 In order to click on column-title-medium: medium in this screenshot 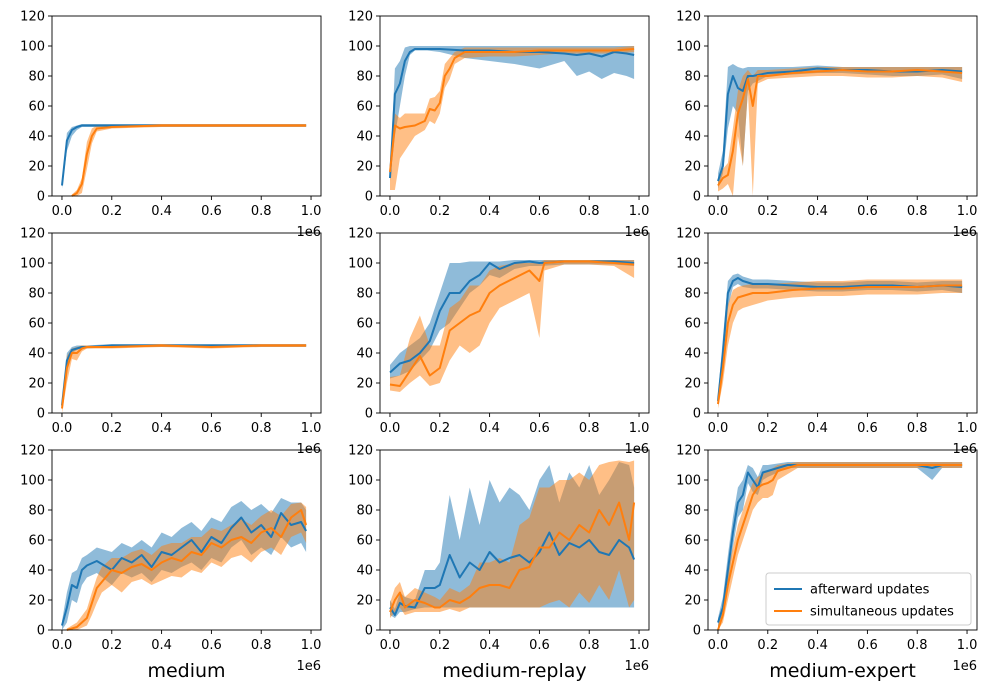, I will do `click(186, 671)`.